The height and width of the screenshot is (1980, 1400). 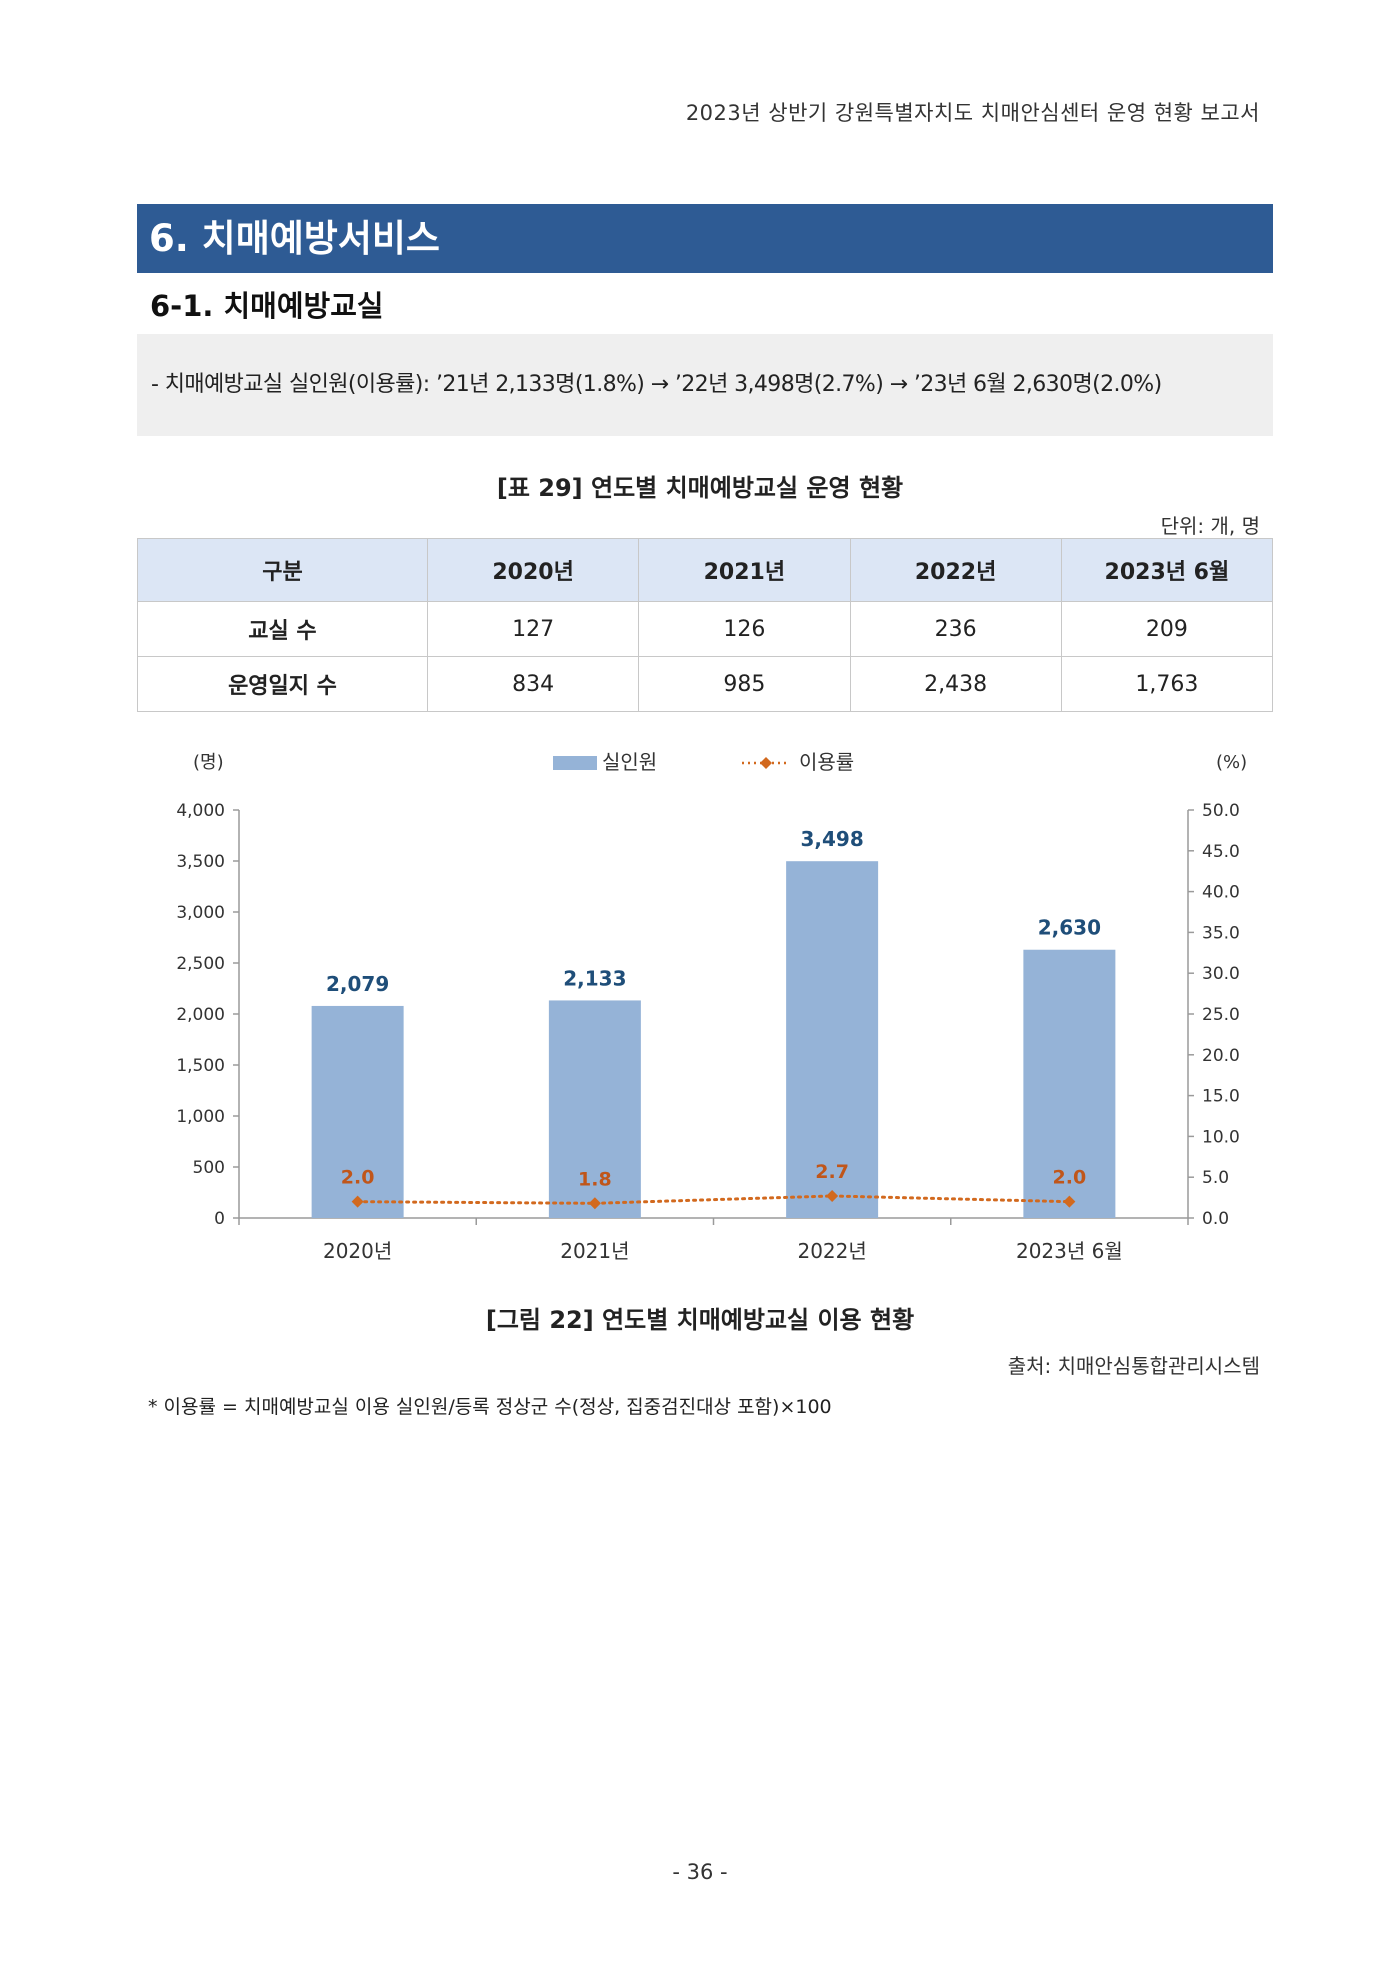 What do you see at coordinates (200, 964) in the screenshot?
I see `y-left-tick-label: 2,500` at bounding box center [200, 964].